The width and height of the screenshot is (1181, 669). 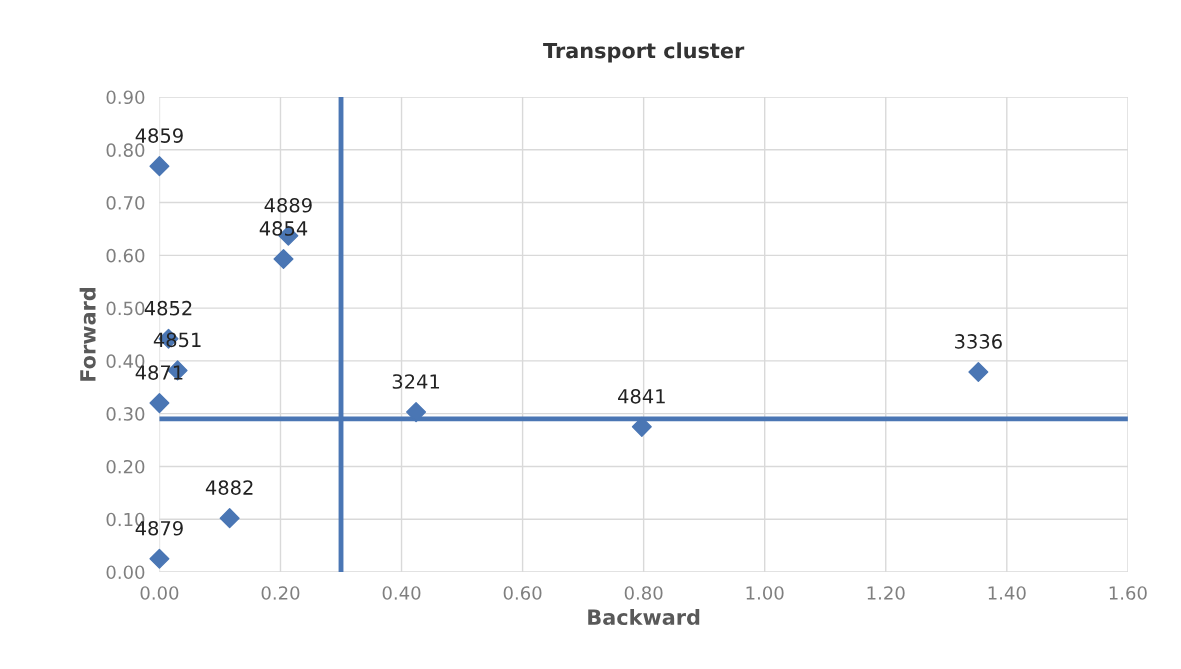 I want to click on x-tick-label: 0.20, so click(x=280, y=593).